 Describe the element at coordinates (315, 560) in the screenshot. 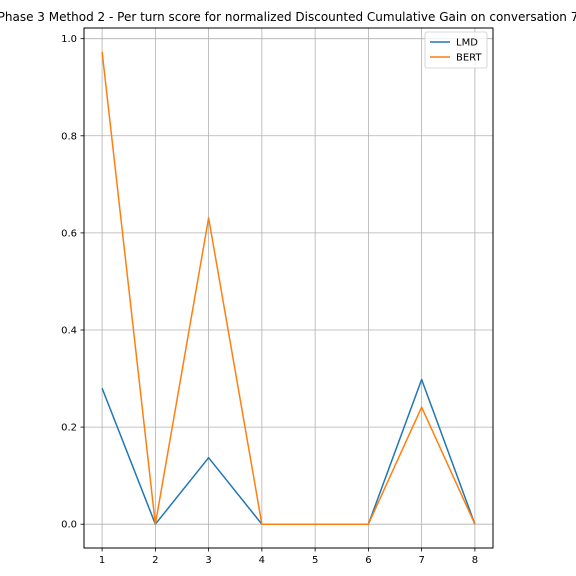

I see `x-tick-label: 5` at that location.